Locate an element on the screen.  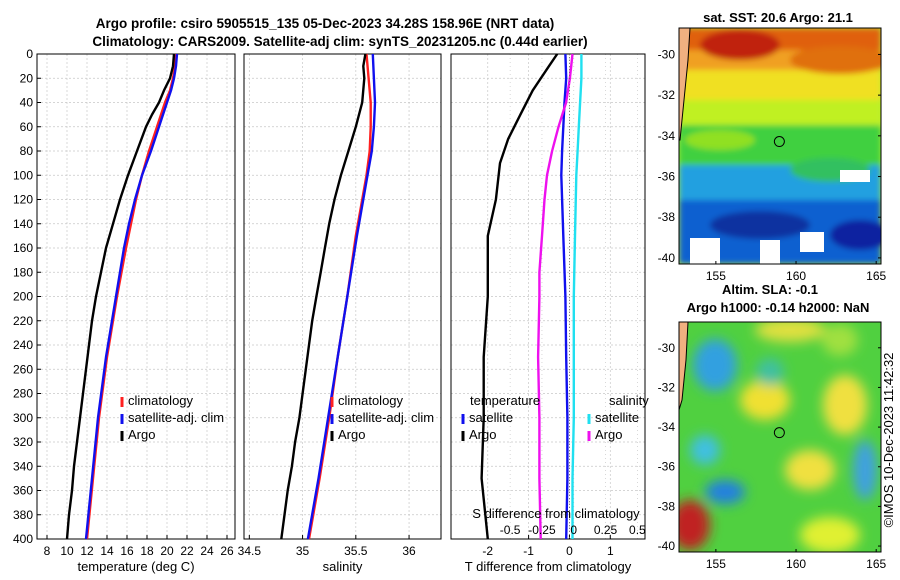
sla-profile-marker is located at coordinates (779, 433).